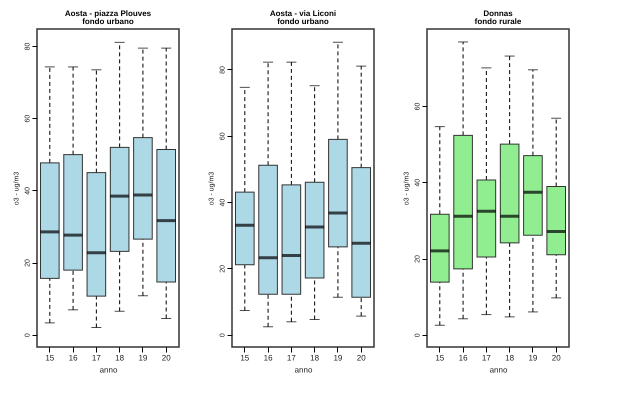 This screenshot has height=418, width=626. What do you see at coordinates (498, 21) in the screenshot?
I see `chart-subtitle: fondo rurale` at bounding box center [498, 21].